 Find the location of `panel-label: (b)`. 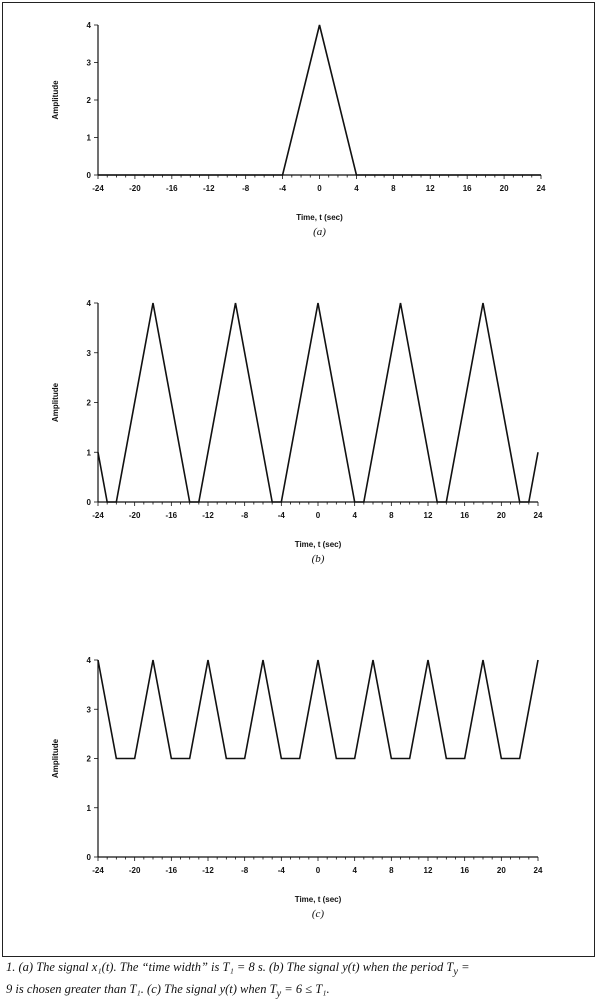

panel-label: (b) is located at coordinates (318, 559).